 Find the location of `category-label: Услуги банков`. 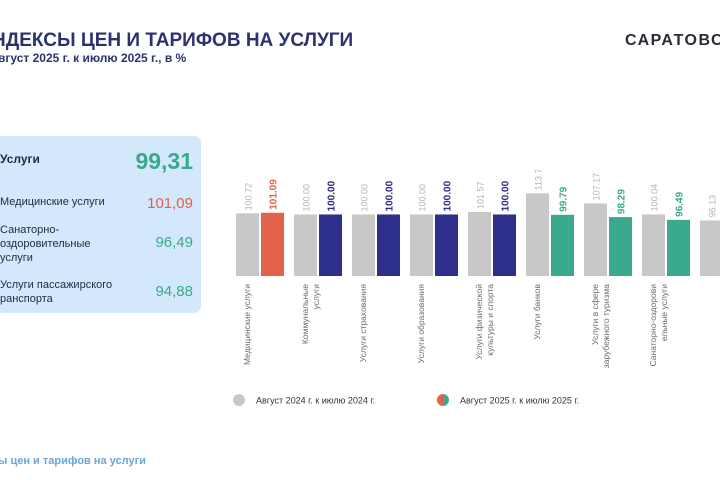

category-label: Услуги банков is located at coordinates (537, 312).